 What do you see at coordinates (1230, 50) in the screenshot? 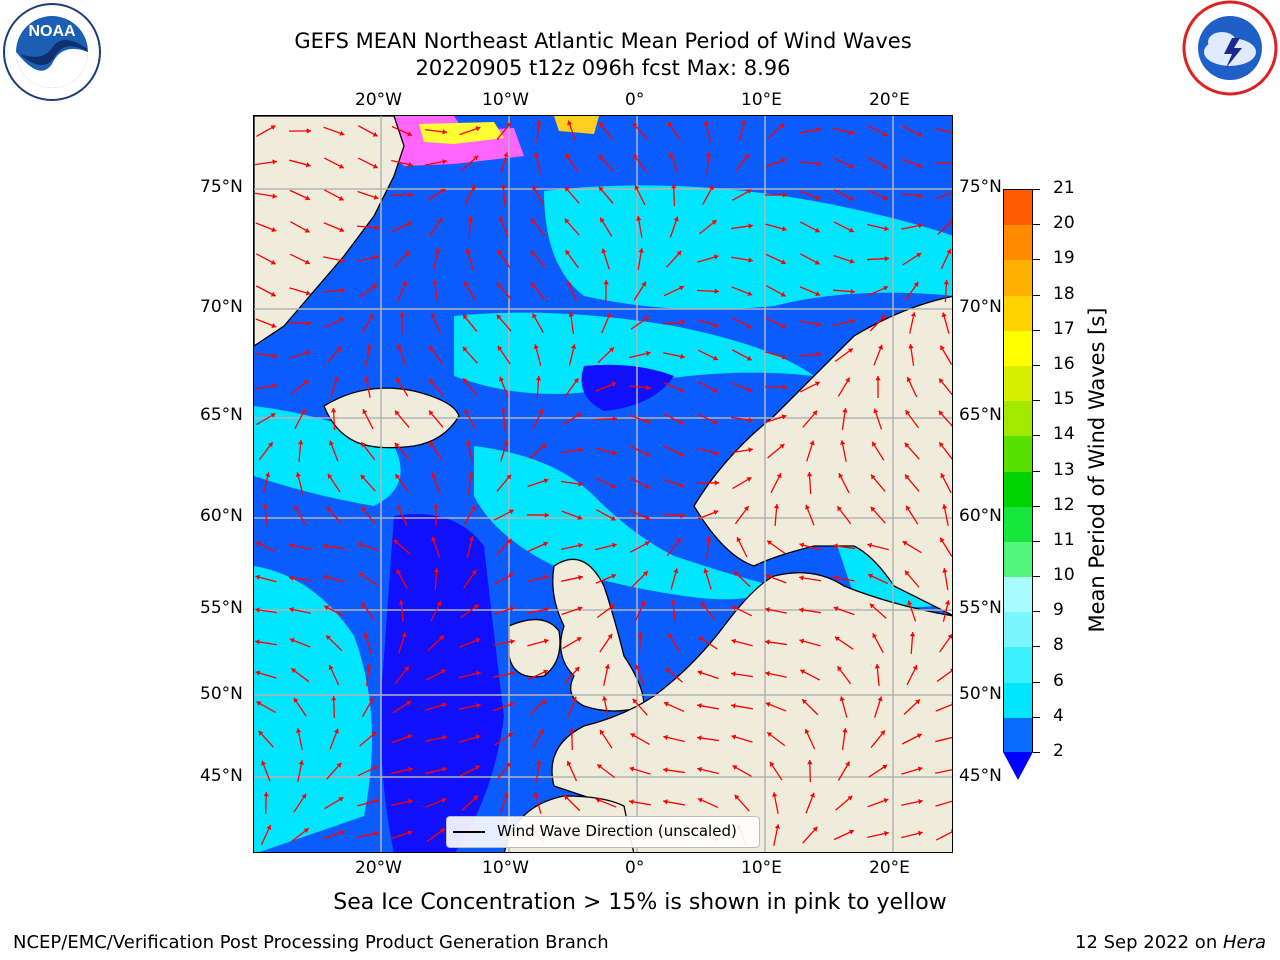
I see `nws-logo` at bounding box center [1230, 50].